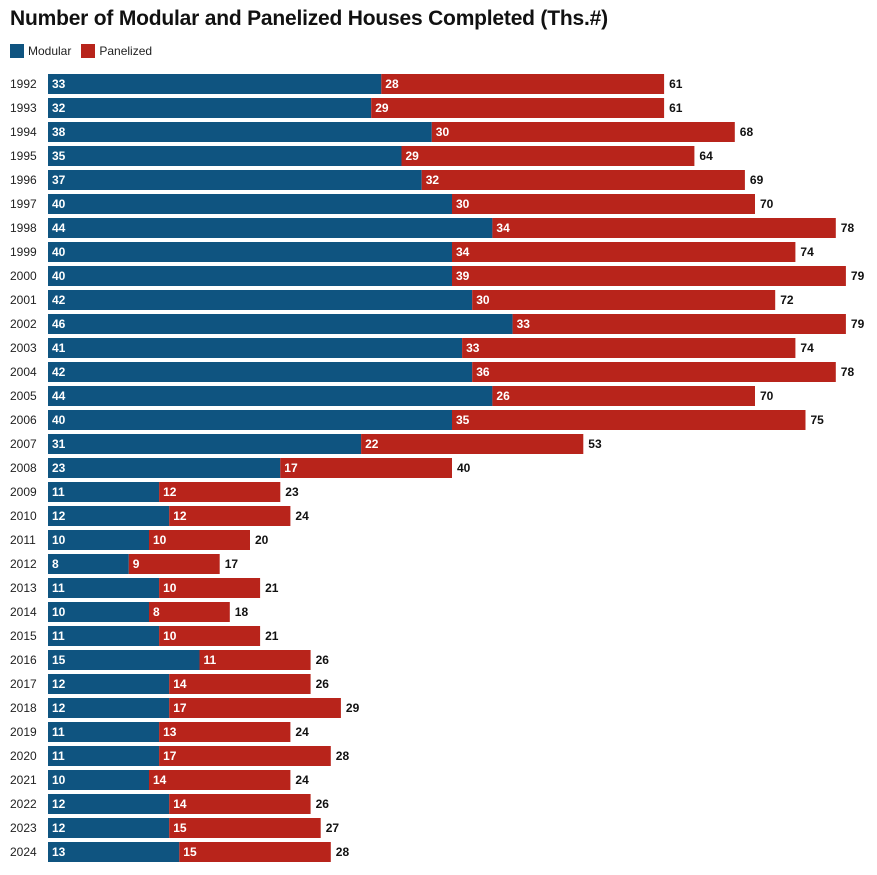 The height and width of the screenshot is (875, 877). What do you see at coordinates (59, 324) in the screenshot?
I see `data-label-modular: 46` at bounding box center [59, 324].